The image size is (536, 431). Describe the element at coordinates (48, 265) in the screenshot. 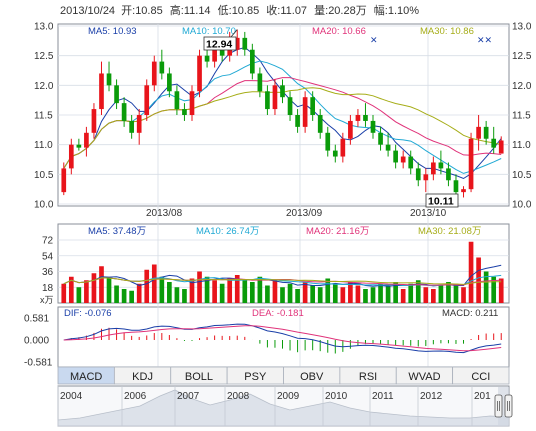

I see `volume-y-axis: 72 54 36 18` at that location.